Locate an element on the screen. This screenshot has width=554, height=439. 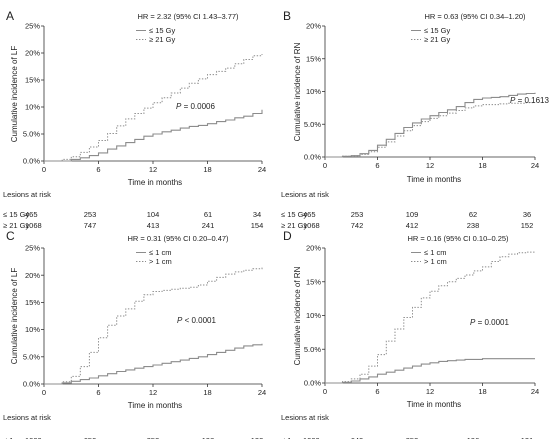
panel-letter: A is located at coordinates (10, 16).